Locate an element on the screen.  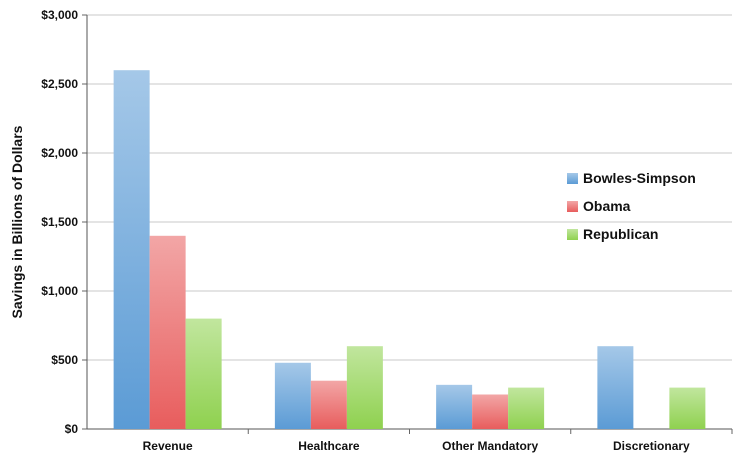
y-tick-label: $0 is located at coordinates (72, 429).